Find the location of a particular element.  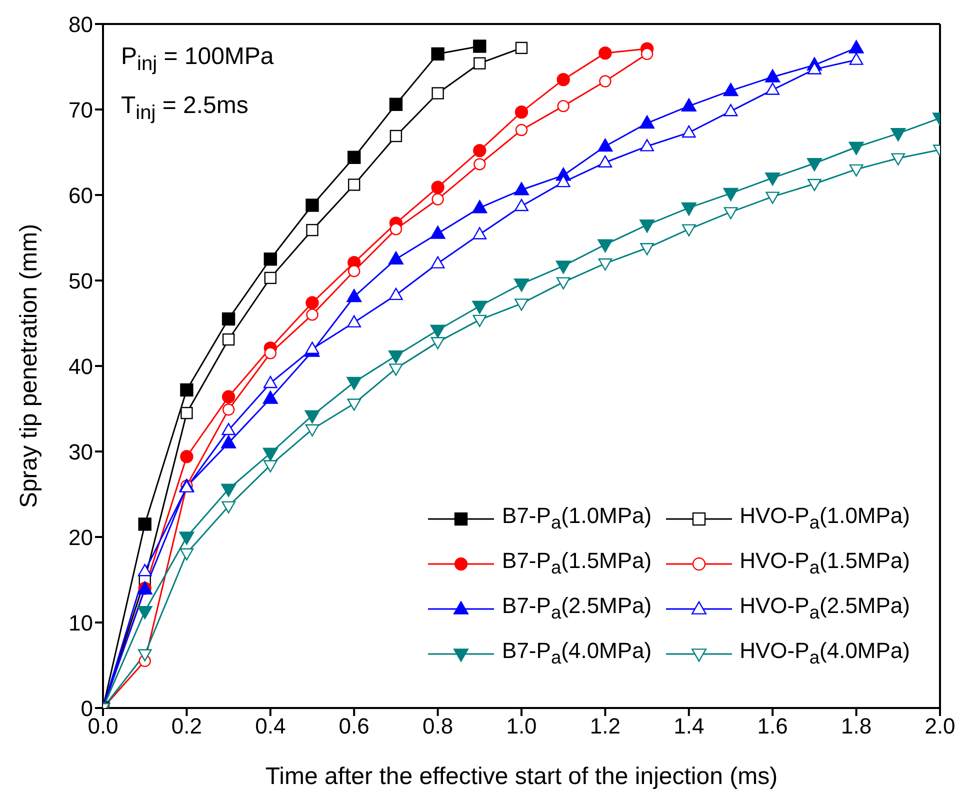

annotation: T$_{inj}$ = 2.5ms is located at coordinates (185, 108).